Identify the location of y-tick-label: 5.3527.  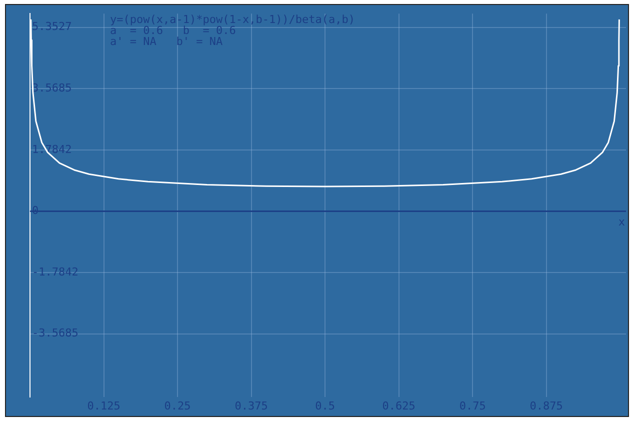
(52, 27).